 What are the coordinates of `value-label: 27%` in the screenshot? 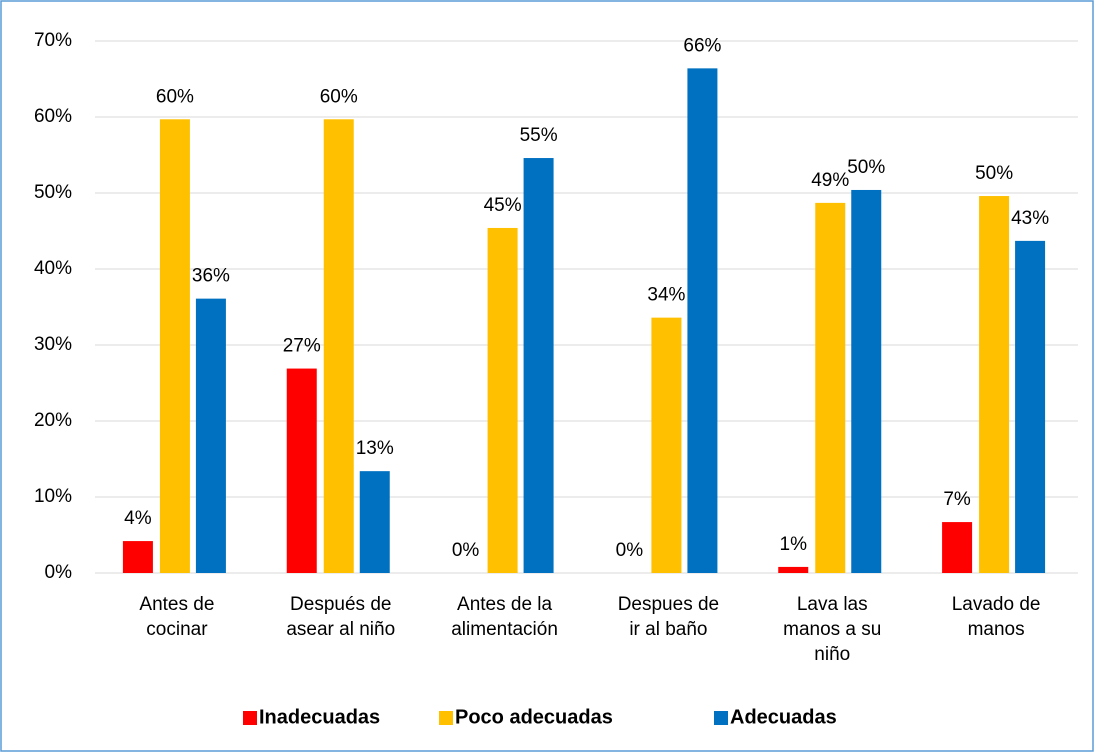 It's located at (302, 346).